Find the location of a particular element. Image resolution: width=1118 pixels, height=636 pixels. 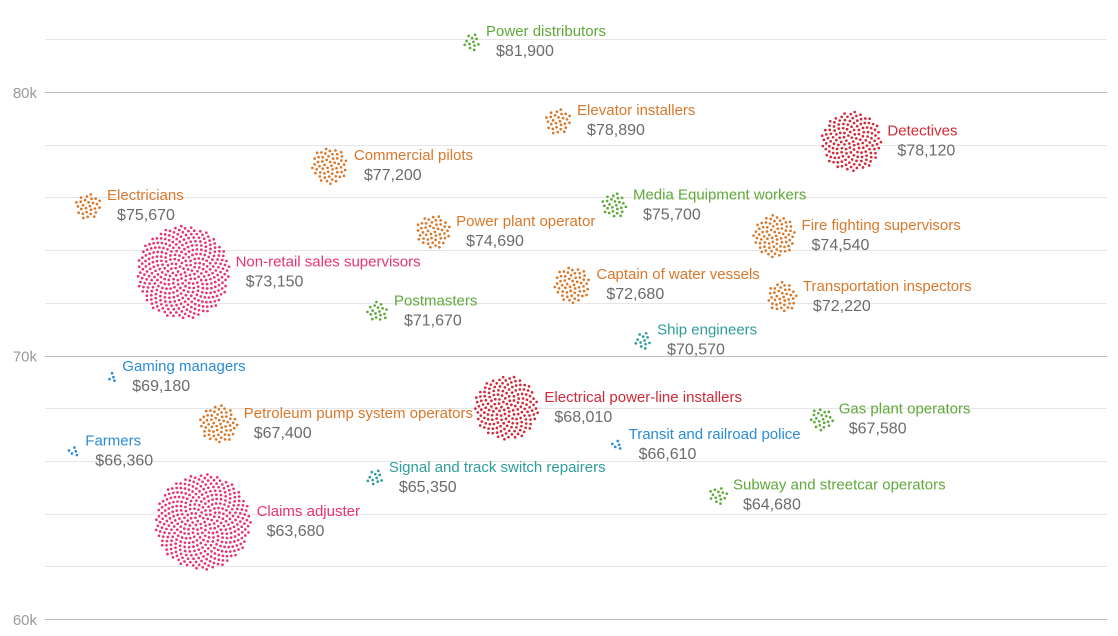

occupation-cluster: Electrical power-line installers$68,010 is located at coordinates (608, 408).